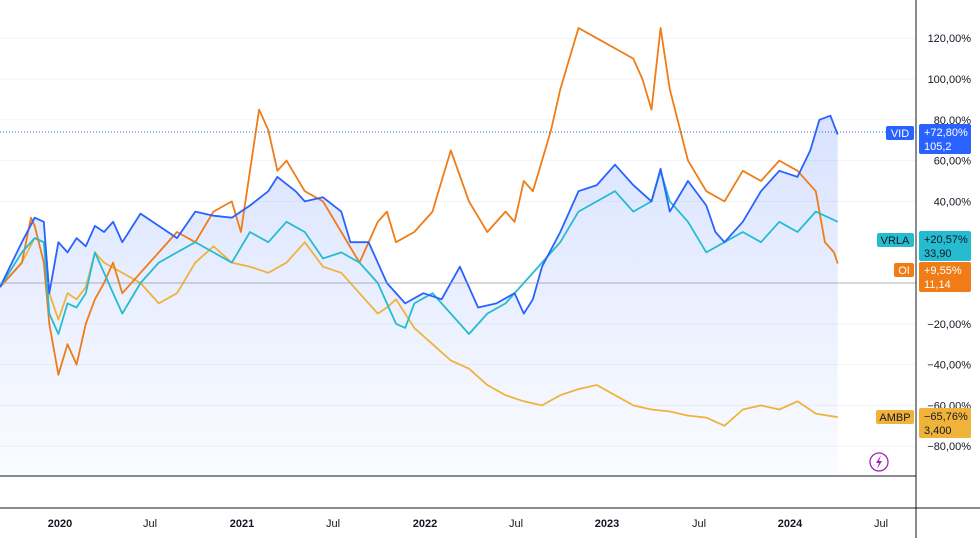 The width and height of the screenshot is (980, 538). I want to click on x-tick-2020-jul: Jul, so click(150, 524).